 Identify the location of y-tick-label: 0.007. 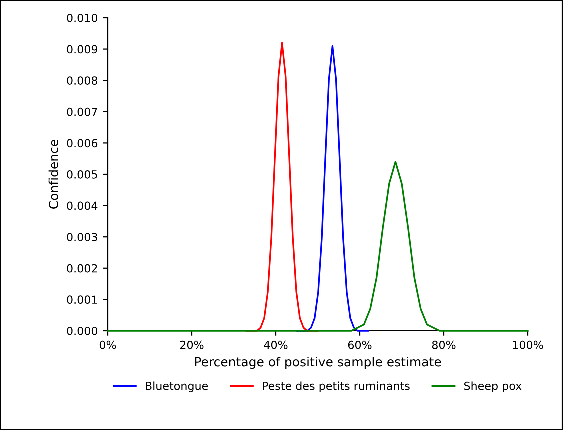
(82, 112).